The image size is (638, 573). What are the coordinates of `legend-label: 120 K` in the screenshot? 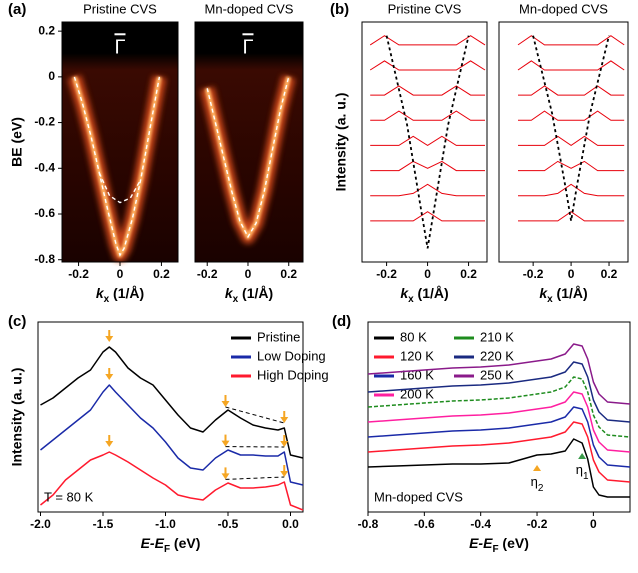 It's located at (417, 355).